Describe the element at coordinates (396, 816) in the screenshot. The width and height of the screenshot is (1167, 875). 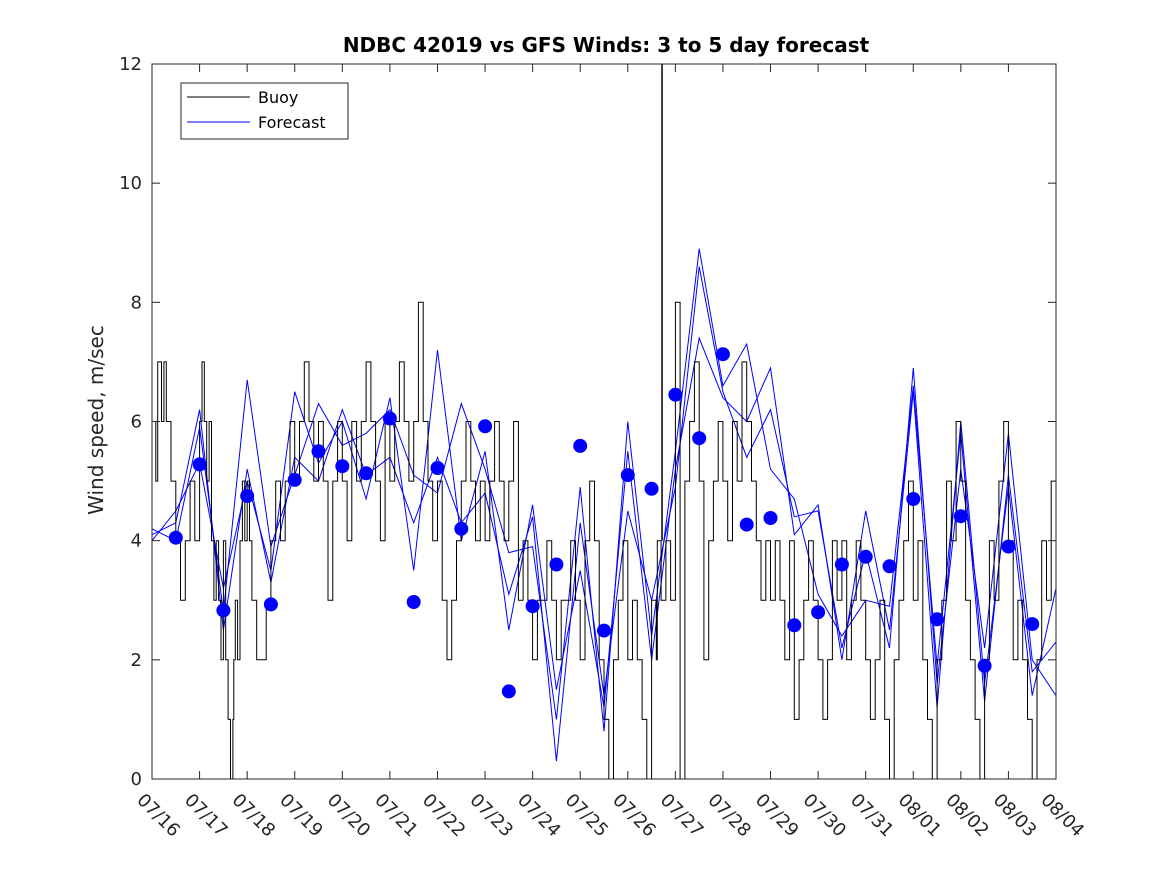
I see `x-tick-label: 07/21` at that location.